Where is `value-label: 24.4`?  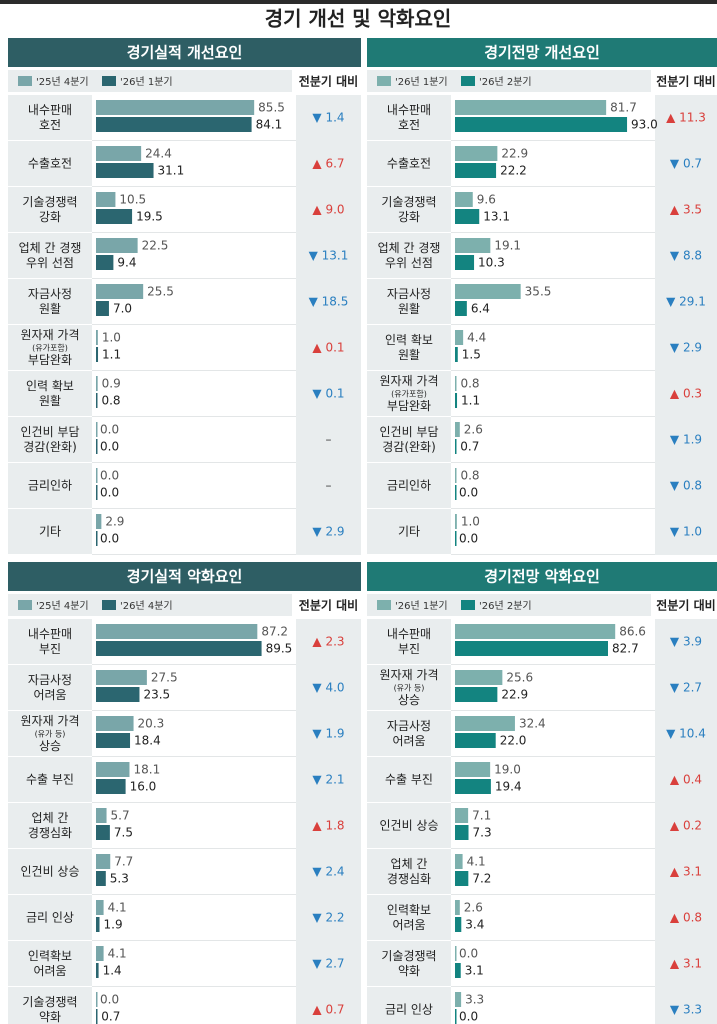
value-label: 24.4 is located at coordinates (158, 154).